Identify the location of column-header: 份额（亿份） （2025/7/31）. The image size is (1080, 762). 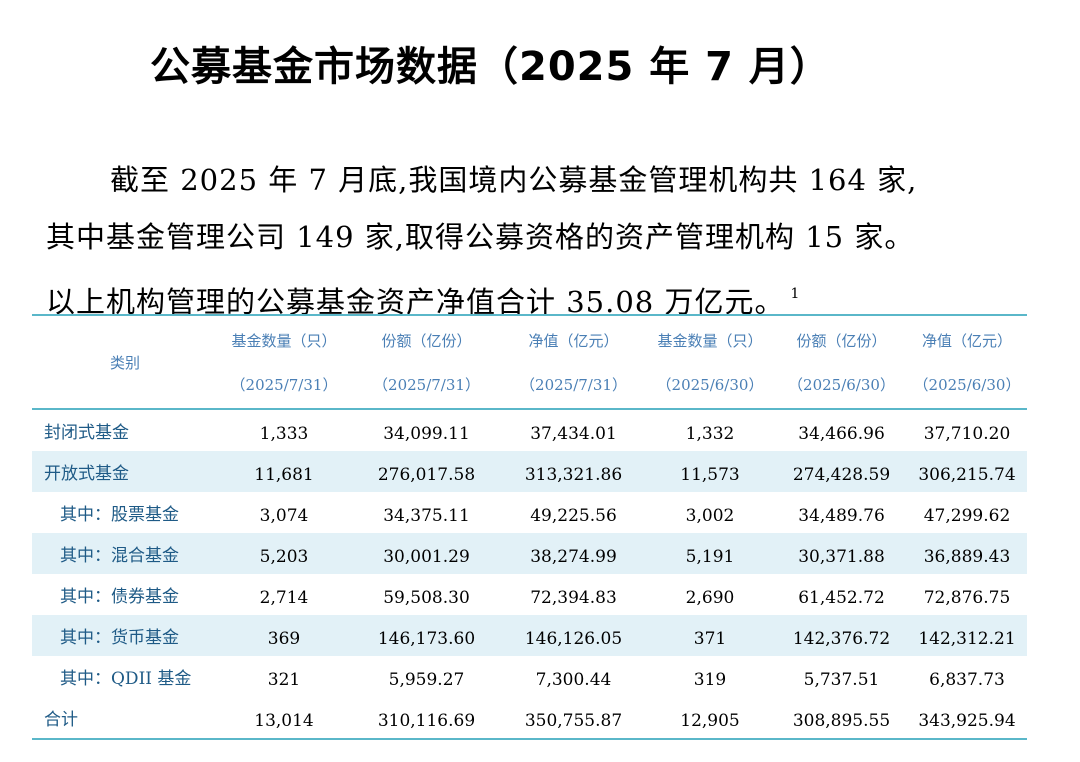
(426, 362).